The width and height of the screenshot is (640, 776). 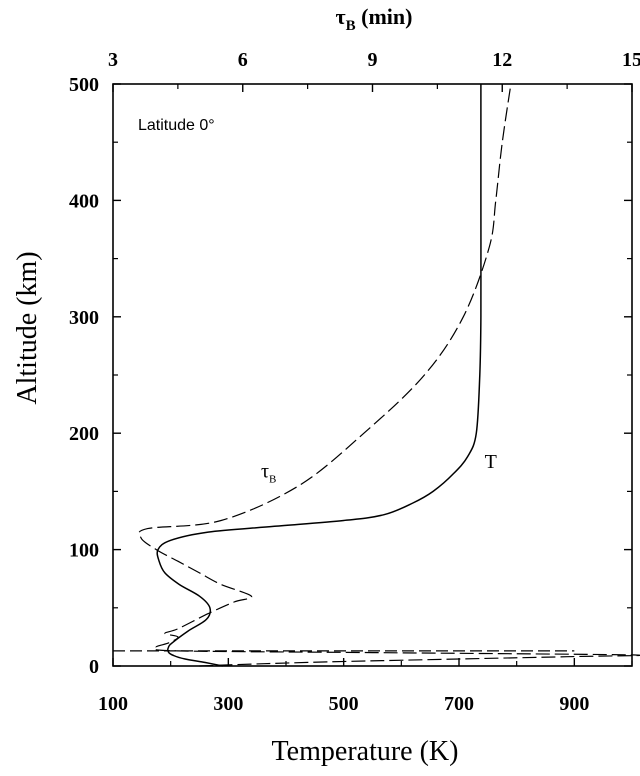 What do you see at coordinates (365, 751) in the screenshot?
I see `x-axis-title: Temperature (K)` at bounding box center [365, 751].